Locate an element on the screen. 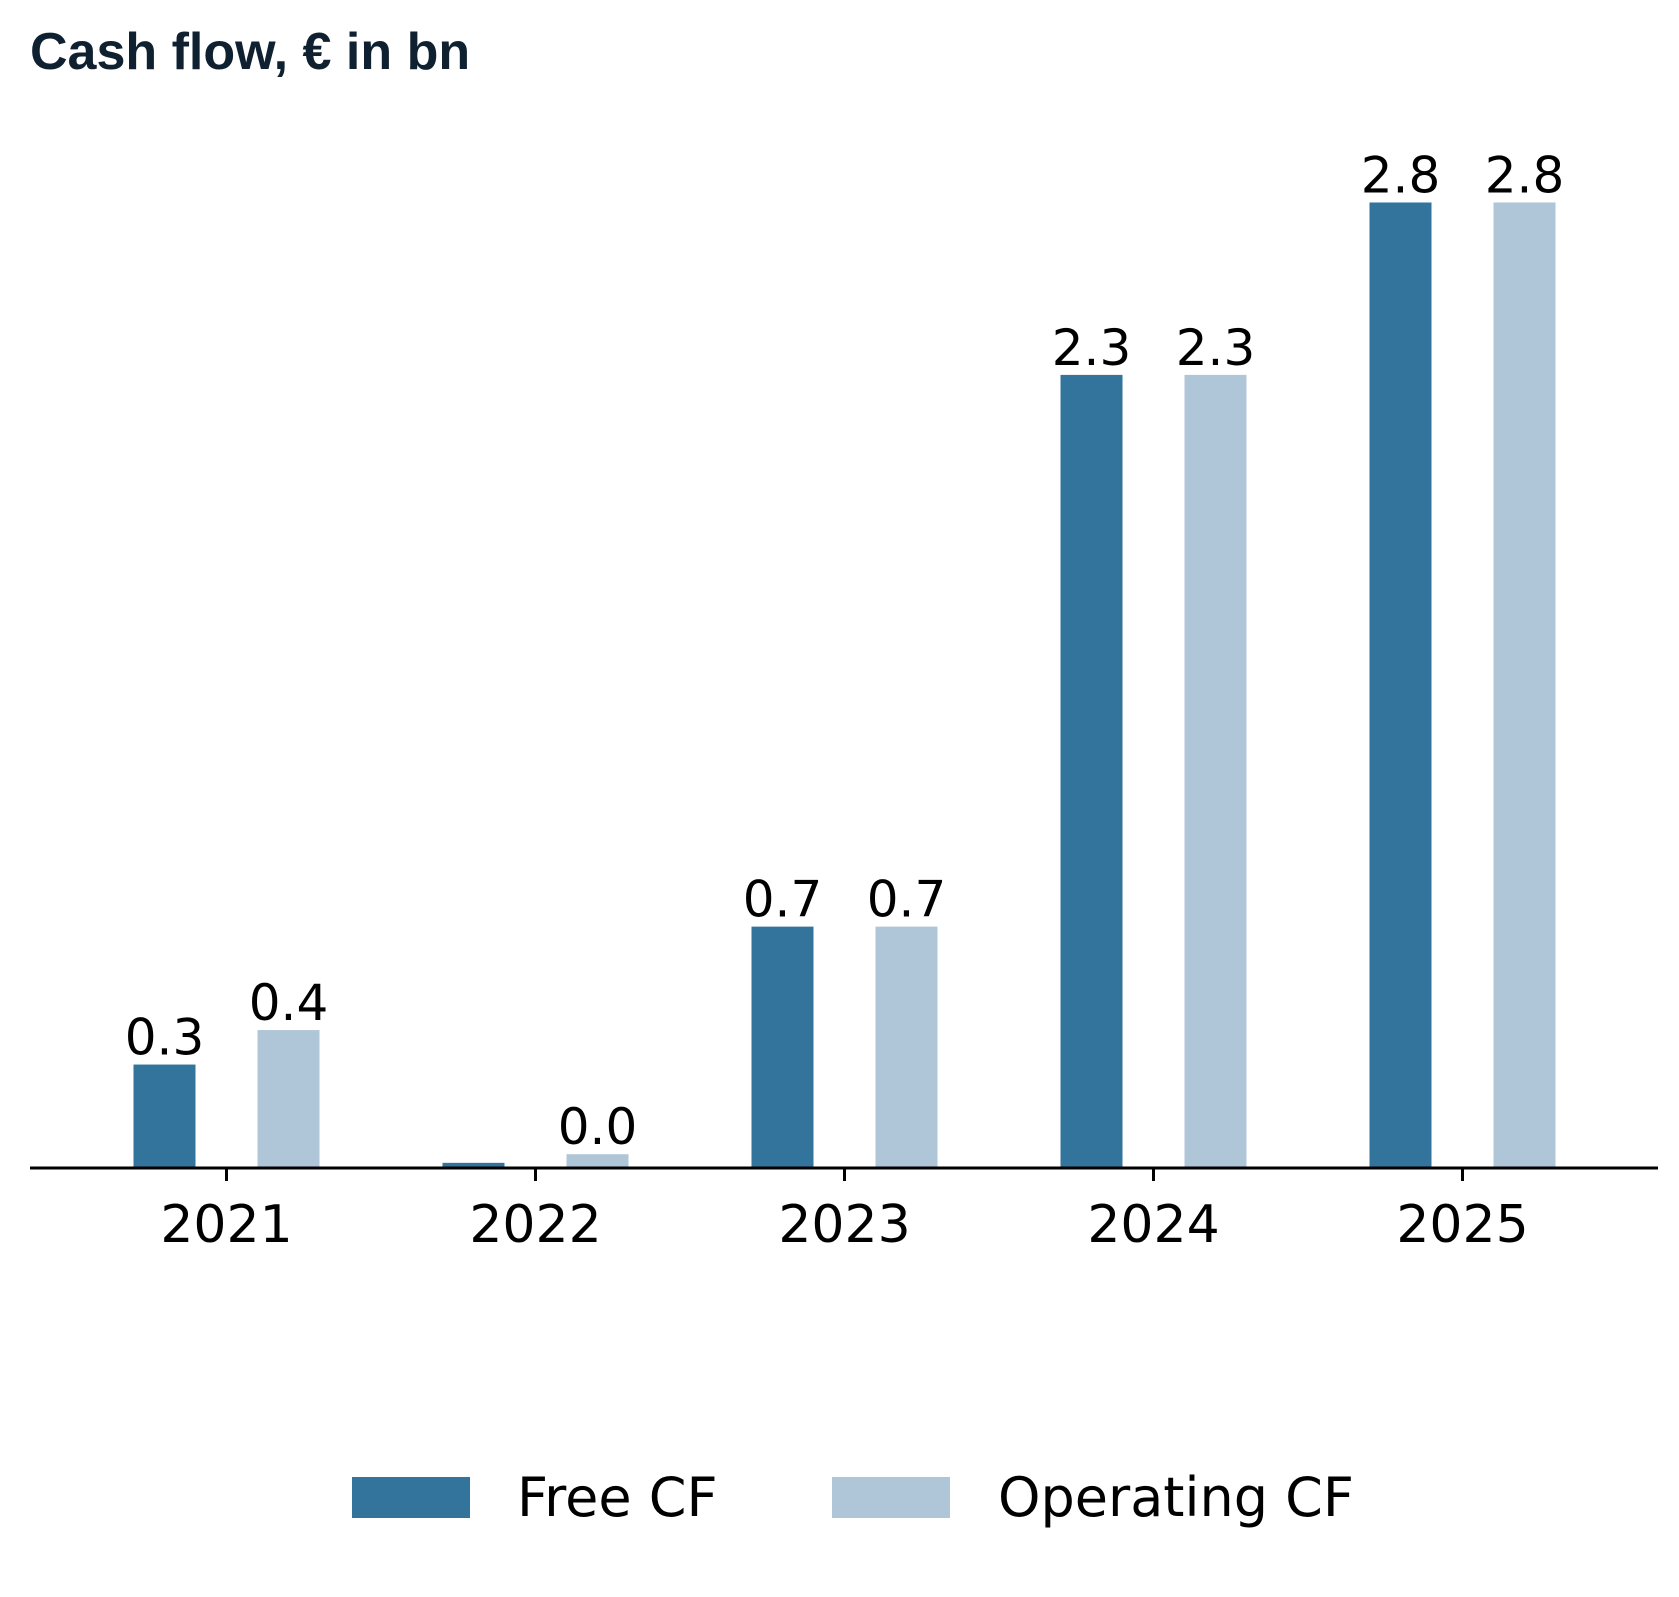  legend-swatch-free-cf is located at coordinates (411, 1497).